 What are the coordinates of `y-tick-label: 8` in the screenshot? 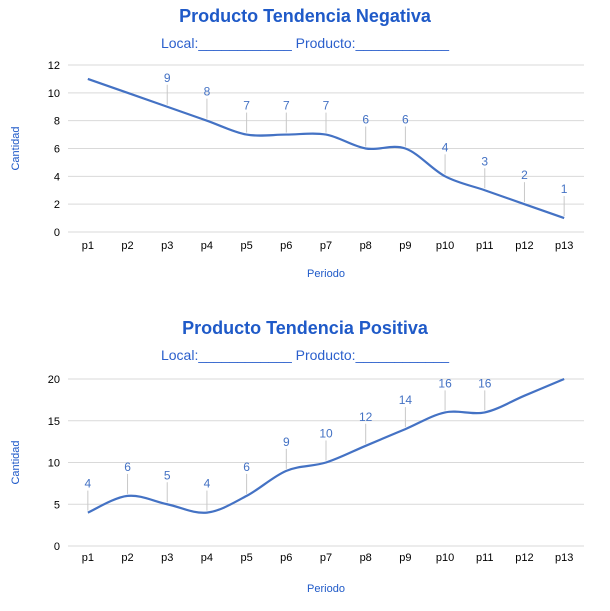 It's located at (57, 122).